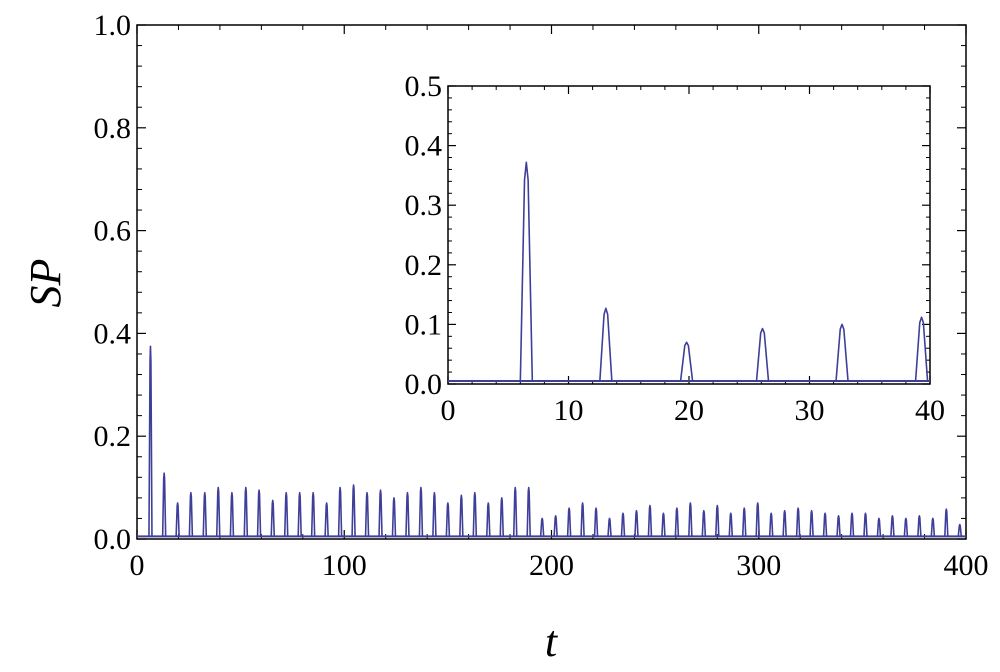 Image resolution: width=1000 pixels, height=672 pixels. I want to click on y-axis-title: SP, so click(45, 283).